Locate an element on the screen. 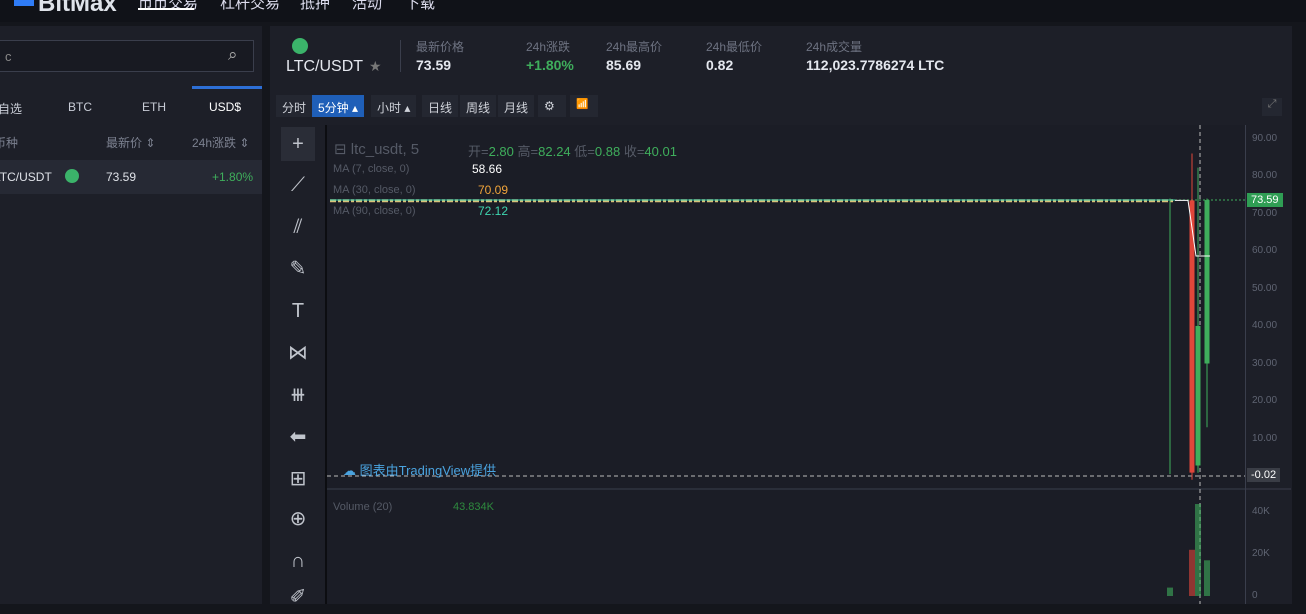 The image size is (1306, 614). price-tick: 60.00 is located at coordinates (1265, 250).